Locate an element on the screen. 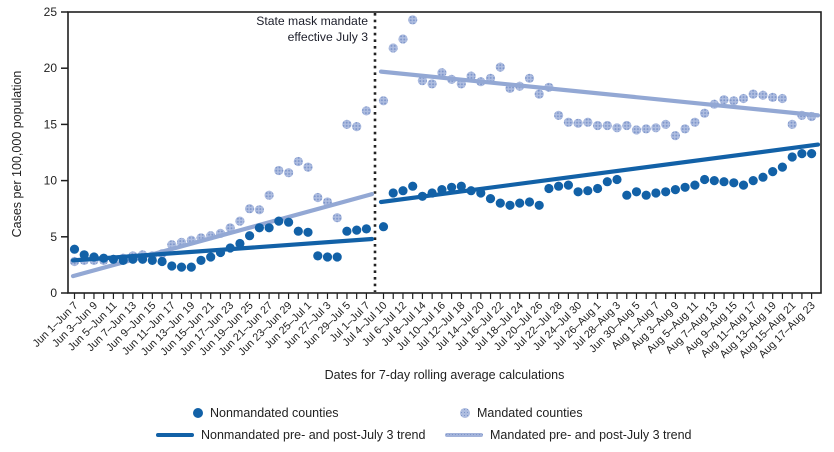 Image resolution: width=834 pixels, height=452 pixels. legend-item-nonmandated-counties: Nonmandated counties is located at coordinates (266, 413).